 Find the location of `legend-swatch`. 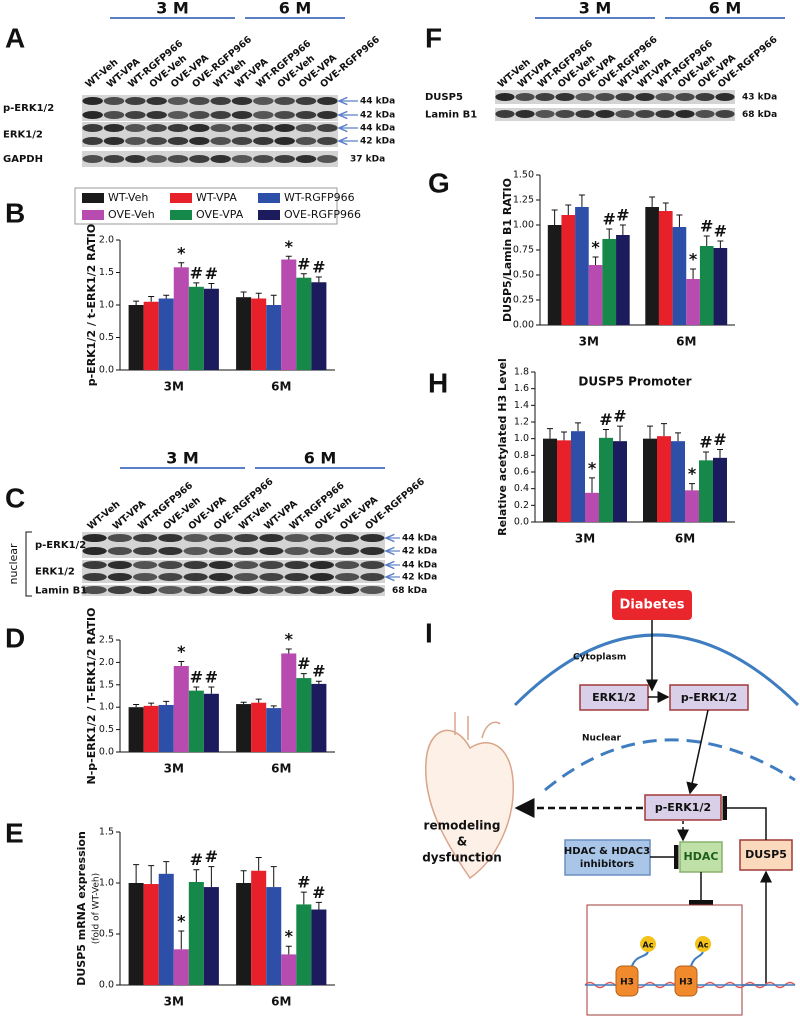

legend-swatch is located at coordinates (269, 215).